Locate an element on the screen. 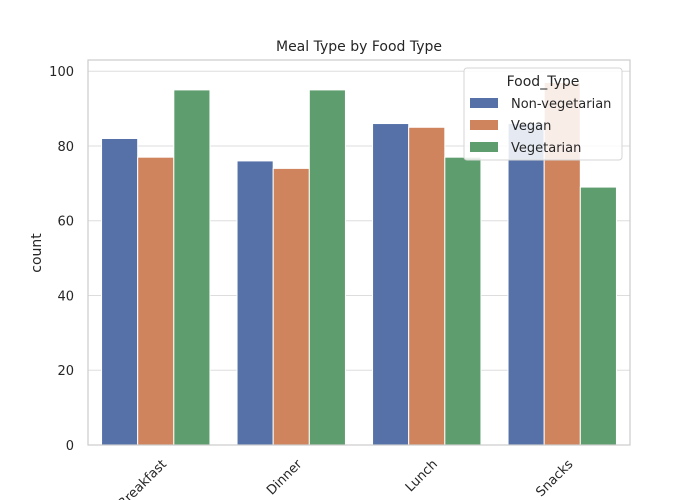 Image resolution: width=700 pixels, height=500 pixels. y-axis-title: count is located at coordinates (37, 253).